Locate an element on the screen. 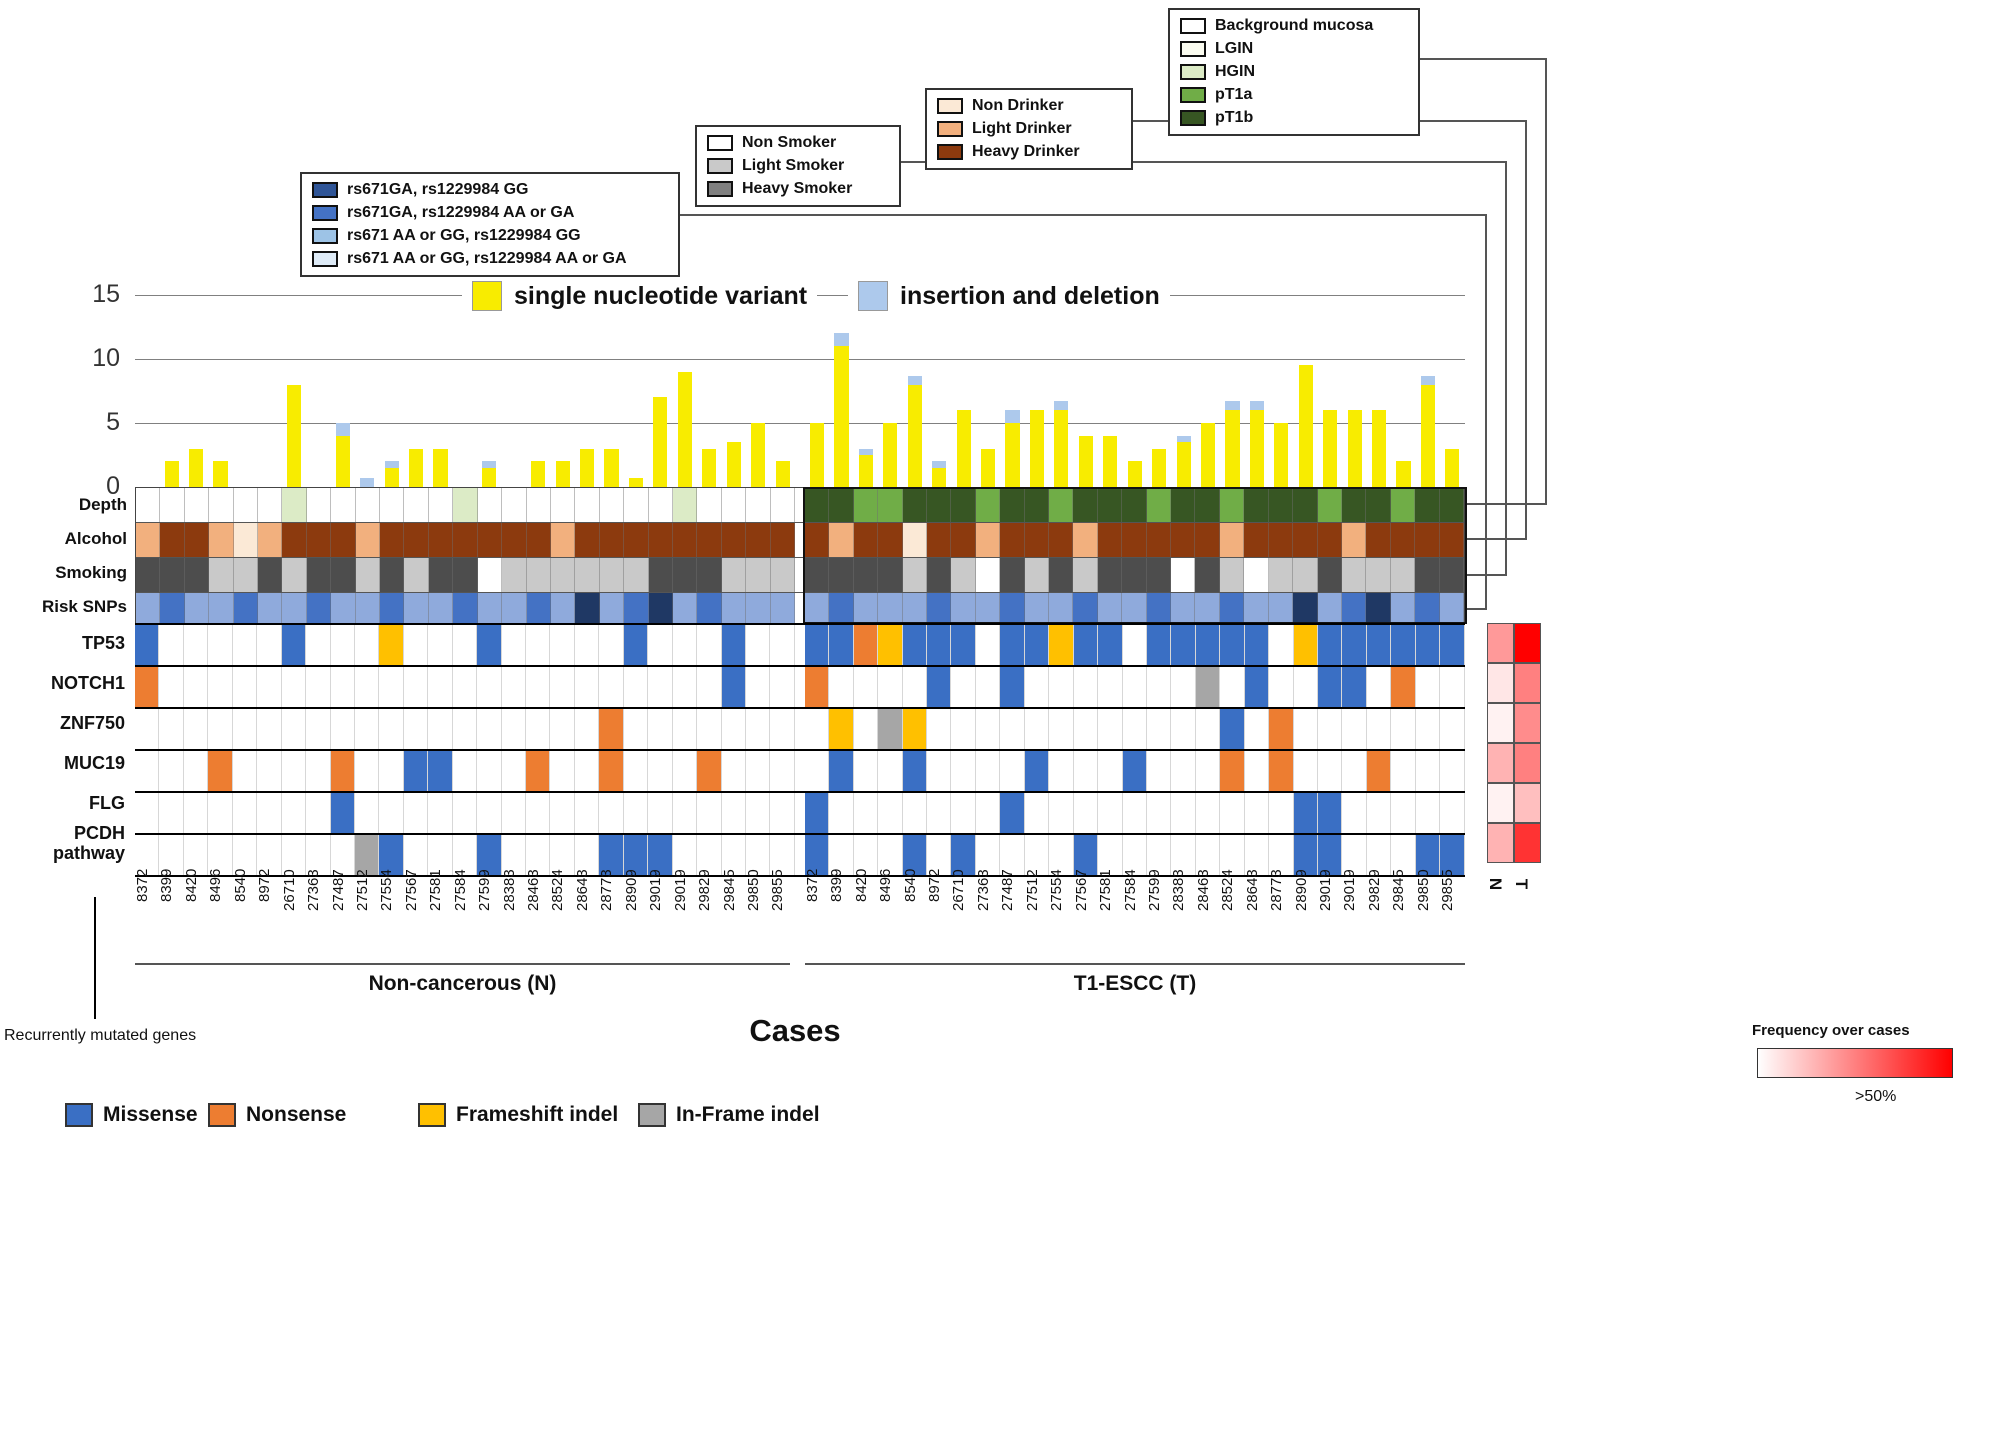 The height and width of the screenshot is (1456, 2000). indel-legend-item: insertion and deletion is located at coordinates (1009, 296).